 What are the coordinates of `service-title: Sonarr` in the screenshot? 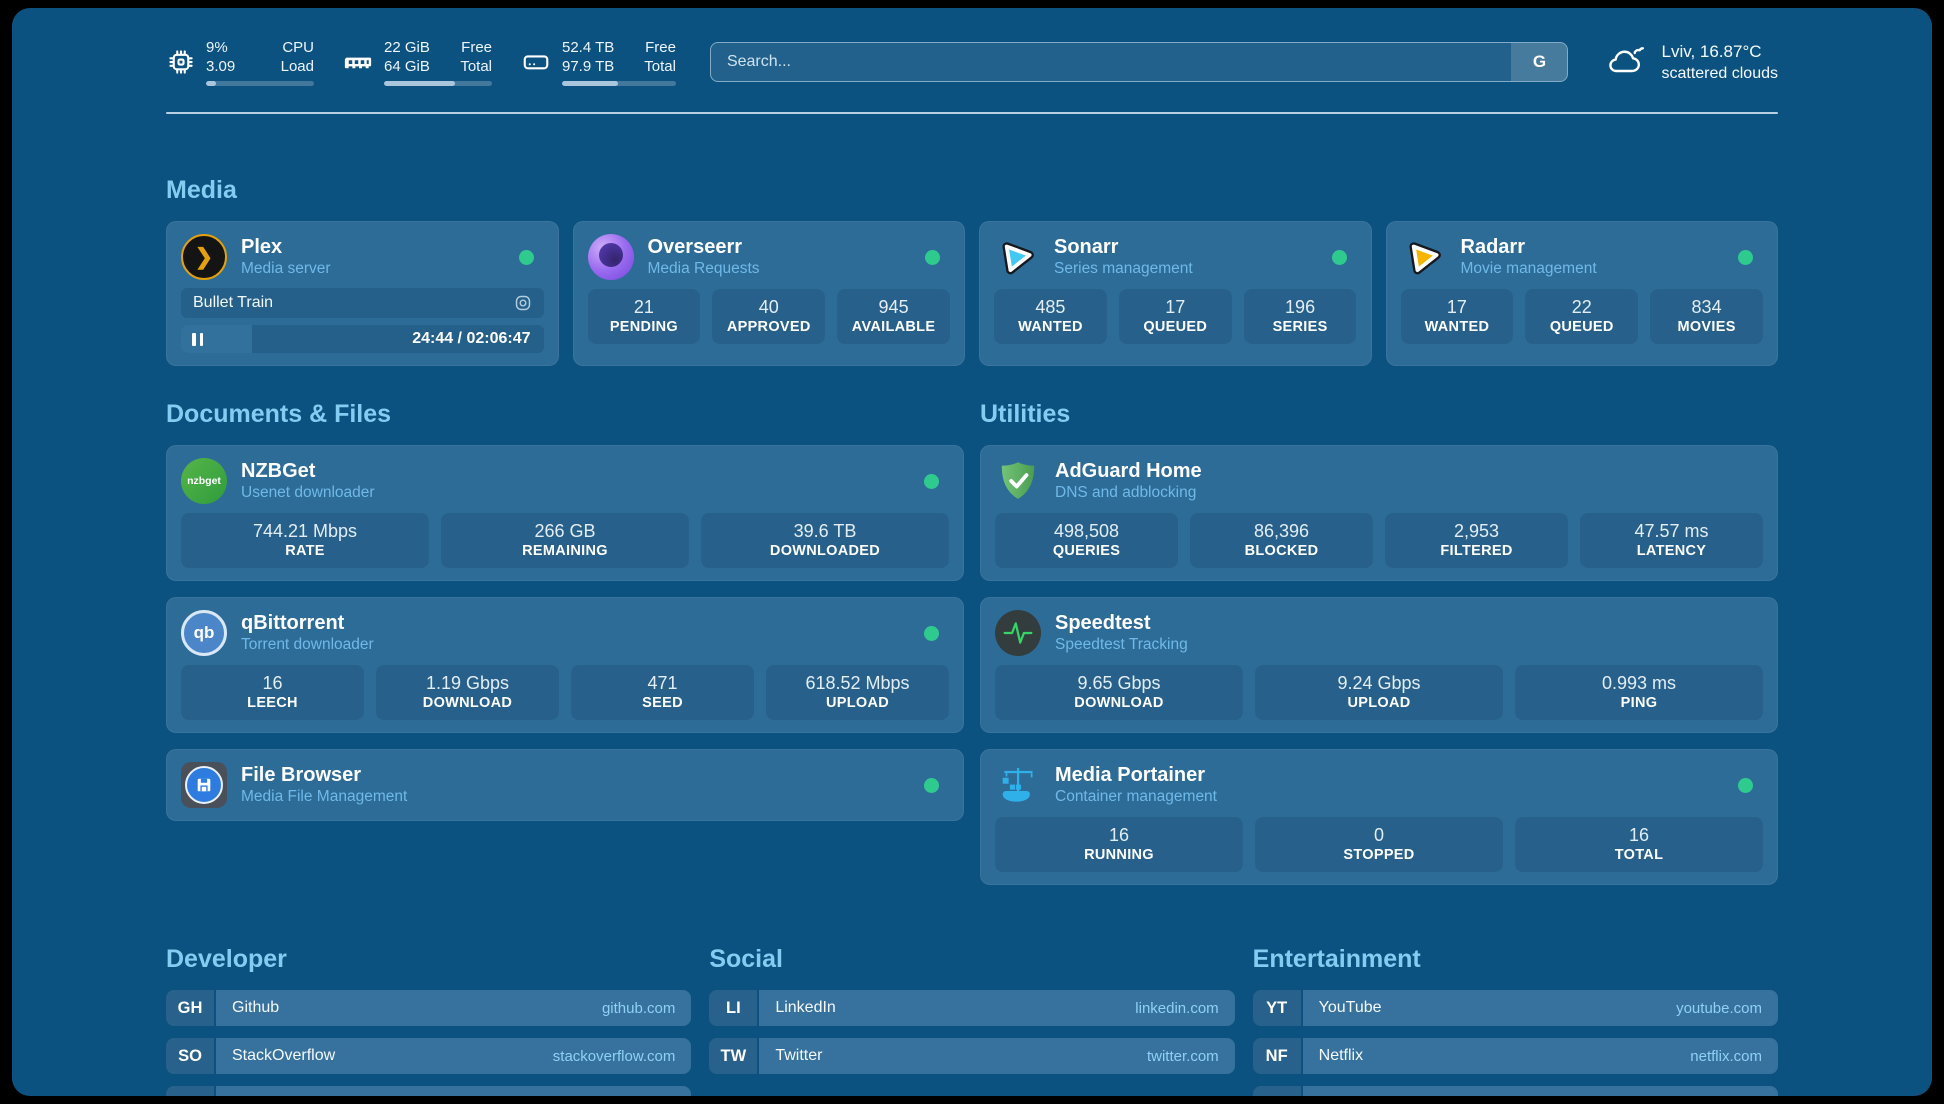 It's located at (1086, 247).